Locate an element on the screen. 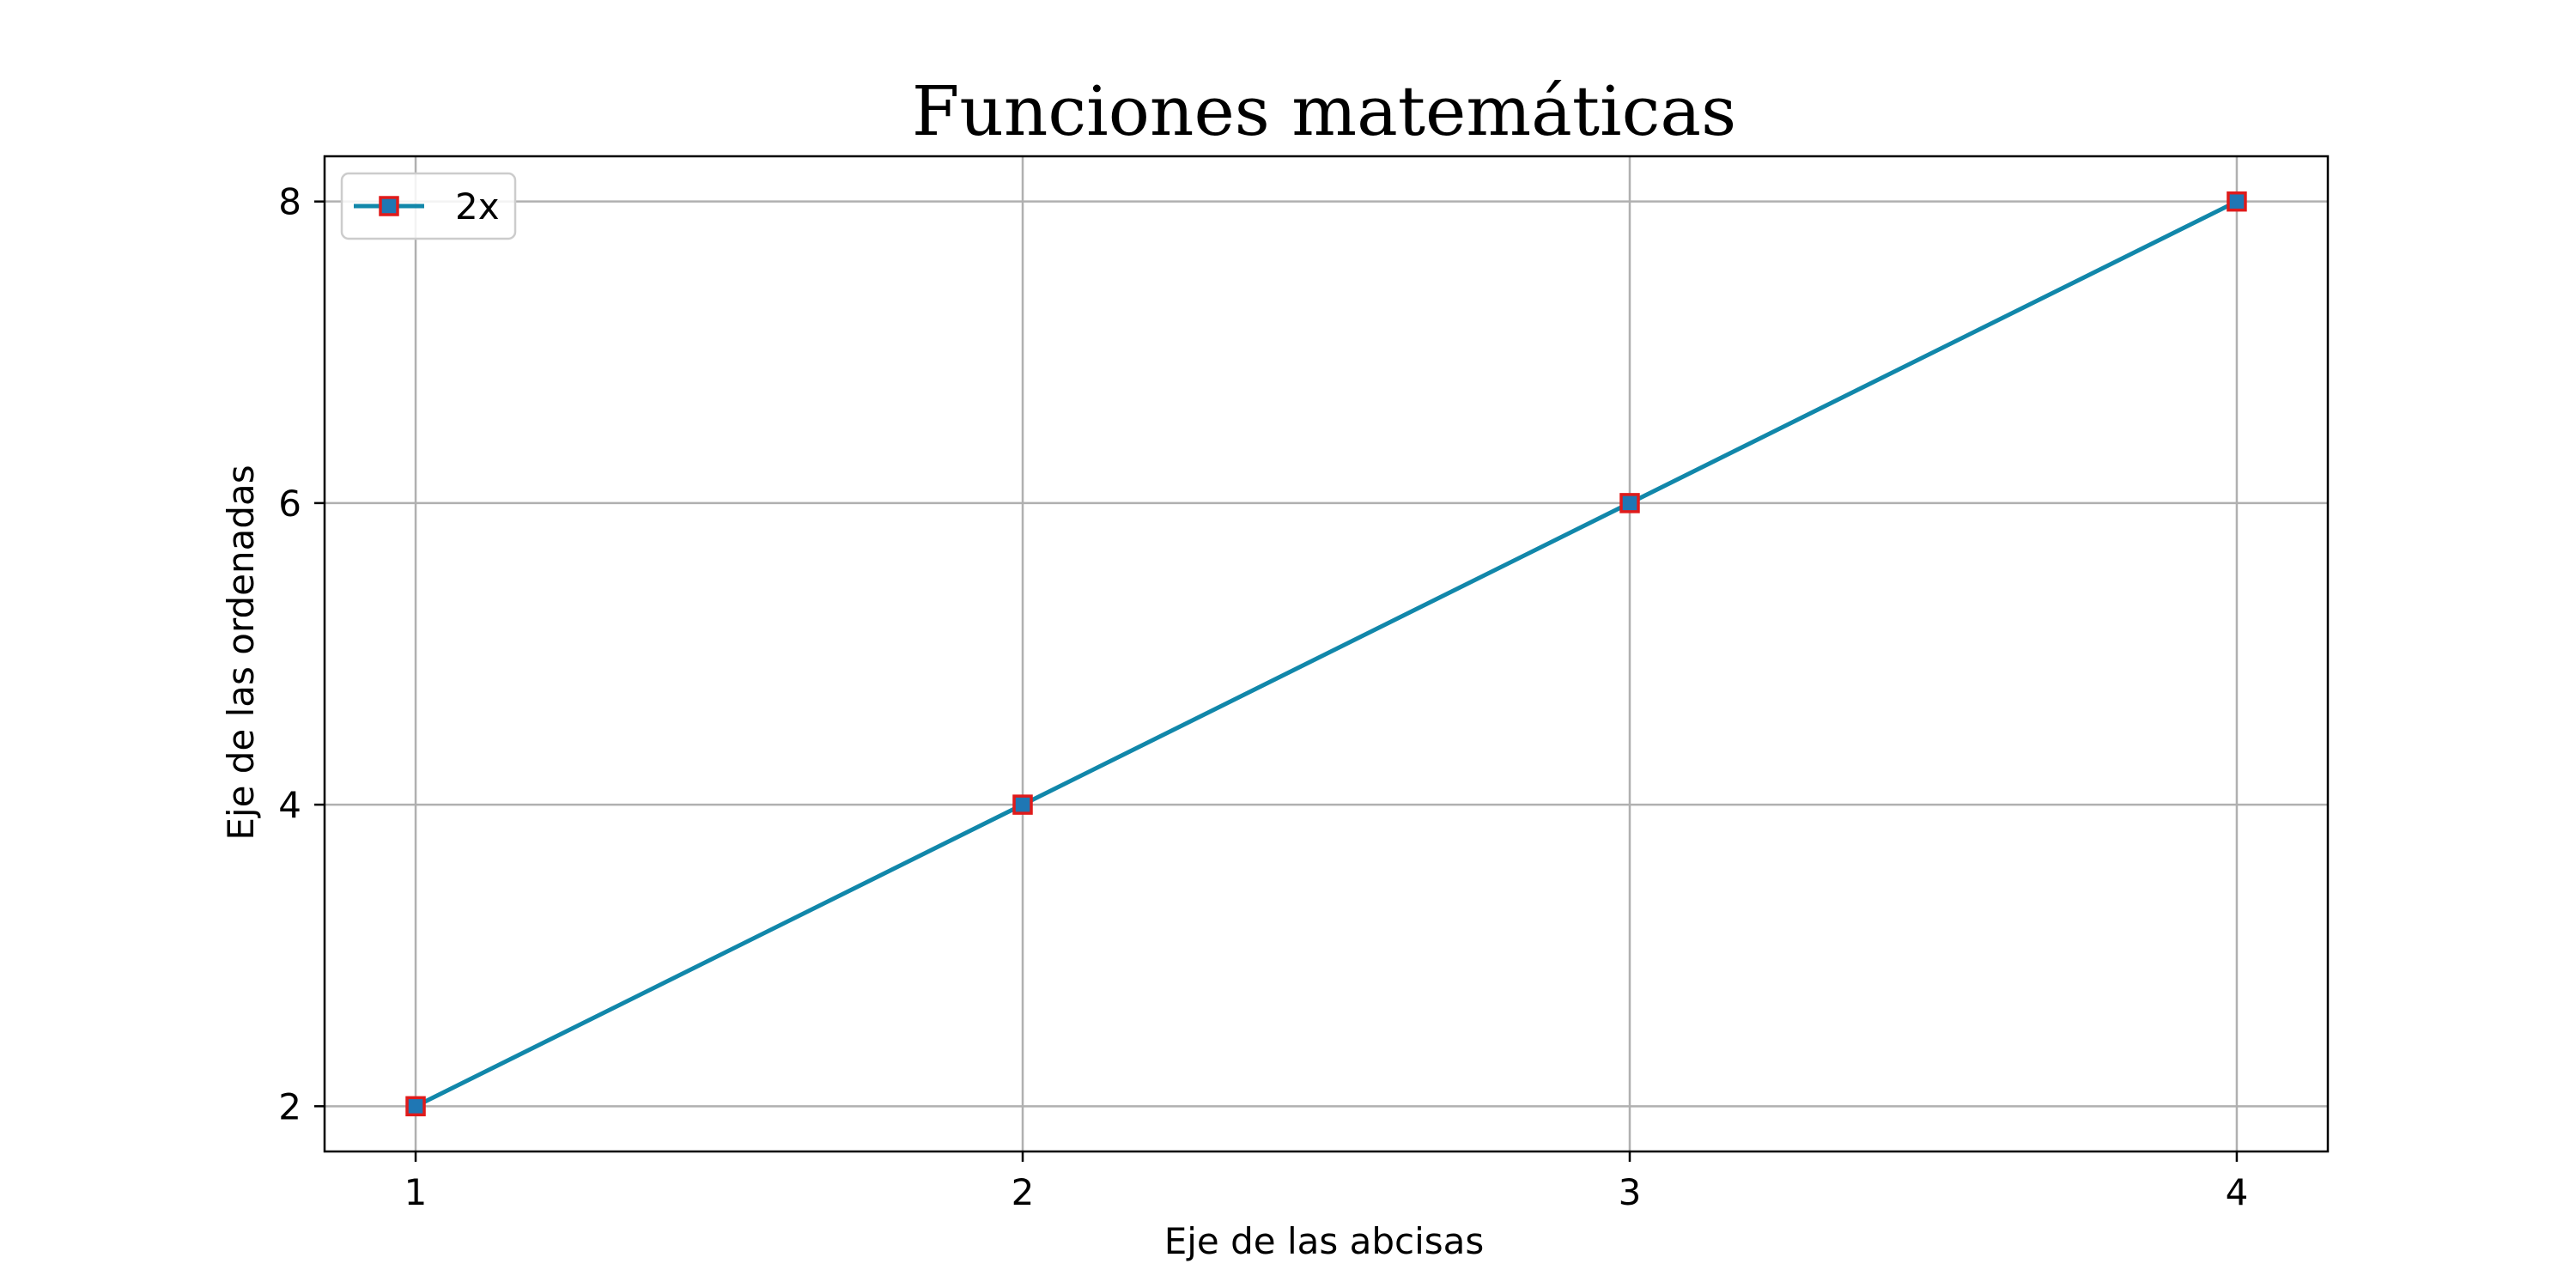 The width and height of the screenshot is (2576, 1288). y-tick-label: 8 is located at coordinates (290, 202).